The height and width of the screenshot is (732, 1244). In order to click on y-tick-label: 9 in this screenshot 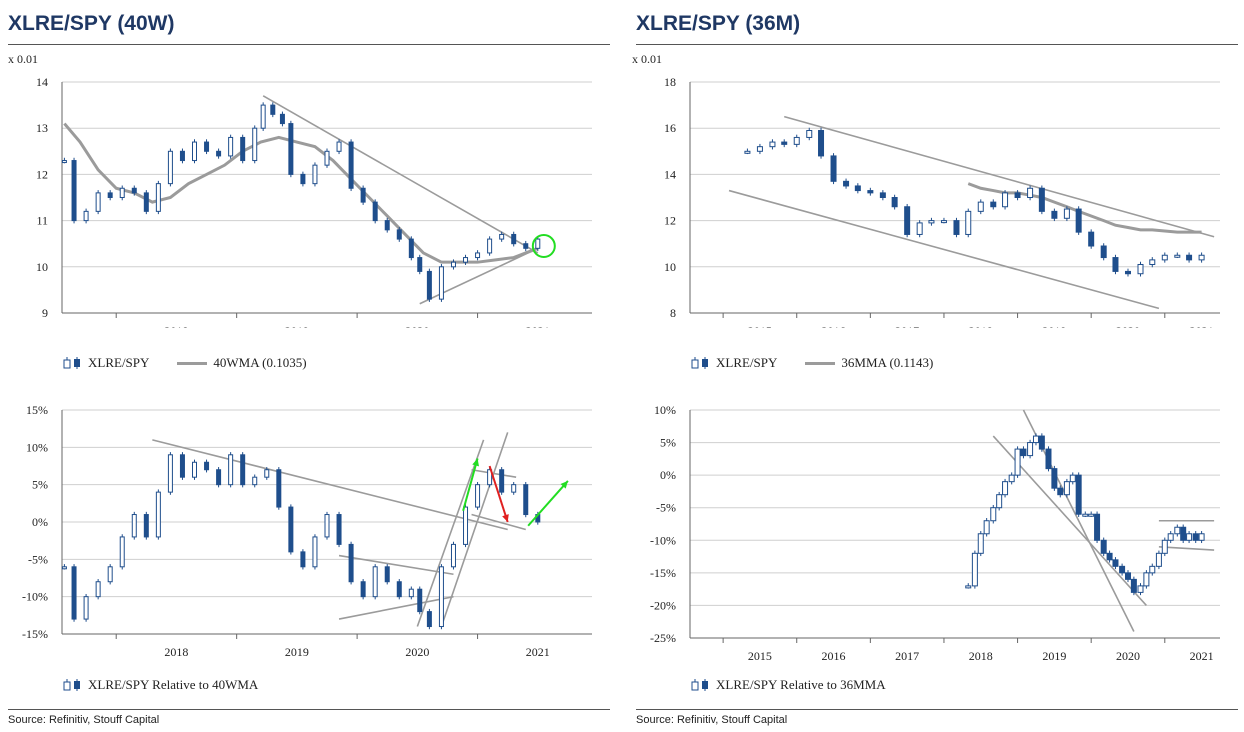, I will do `click(45, 313)`.